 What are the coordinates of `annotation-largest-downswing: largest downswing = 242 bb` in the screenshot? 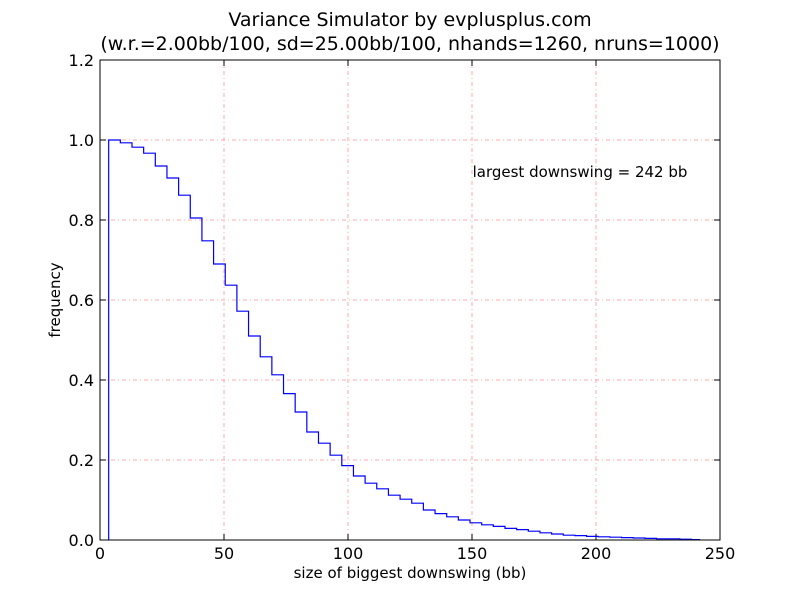 It's located at (580, 172).